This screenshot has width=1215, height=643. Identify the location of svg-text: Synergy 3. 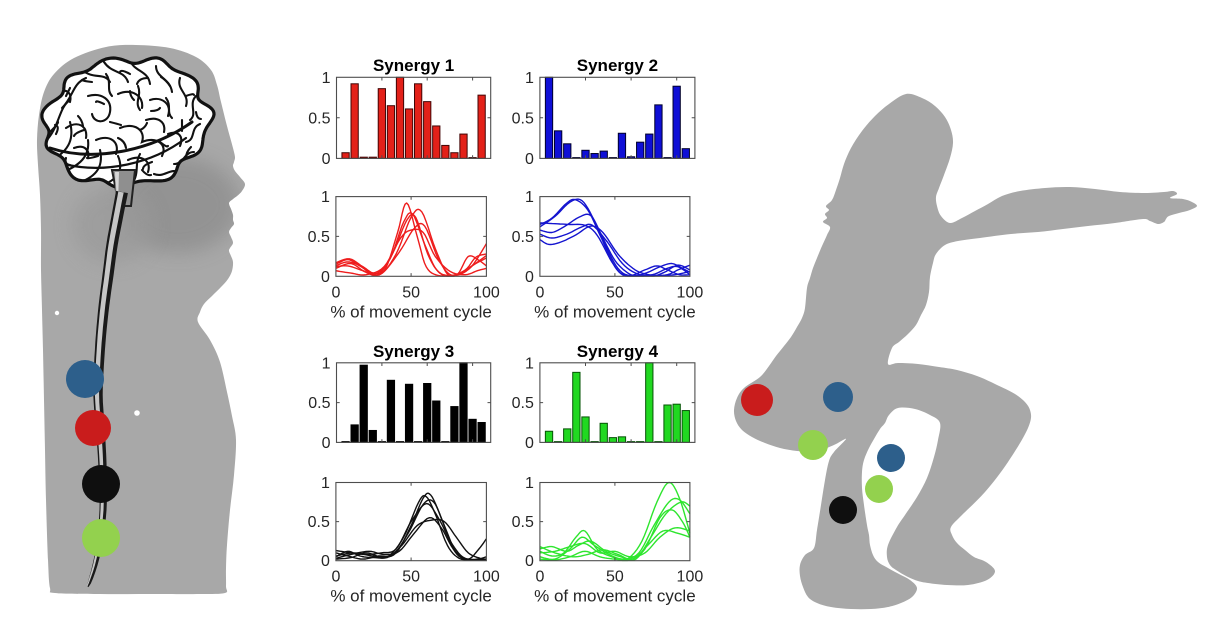
(413, 351).